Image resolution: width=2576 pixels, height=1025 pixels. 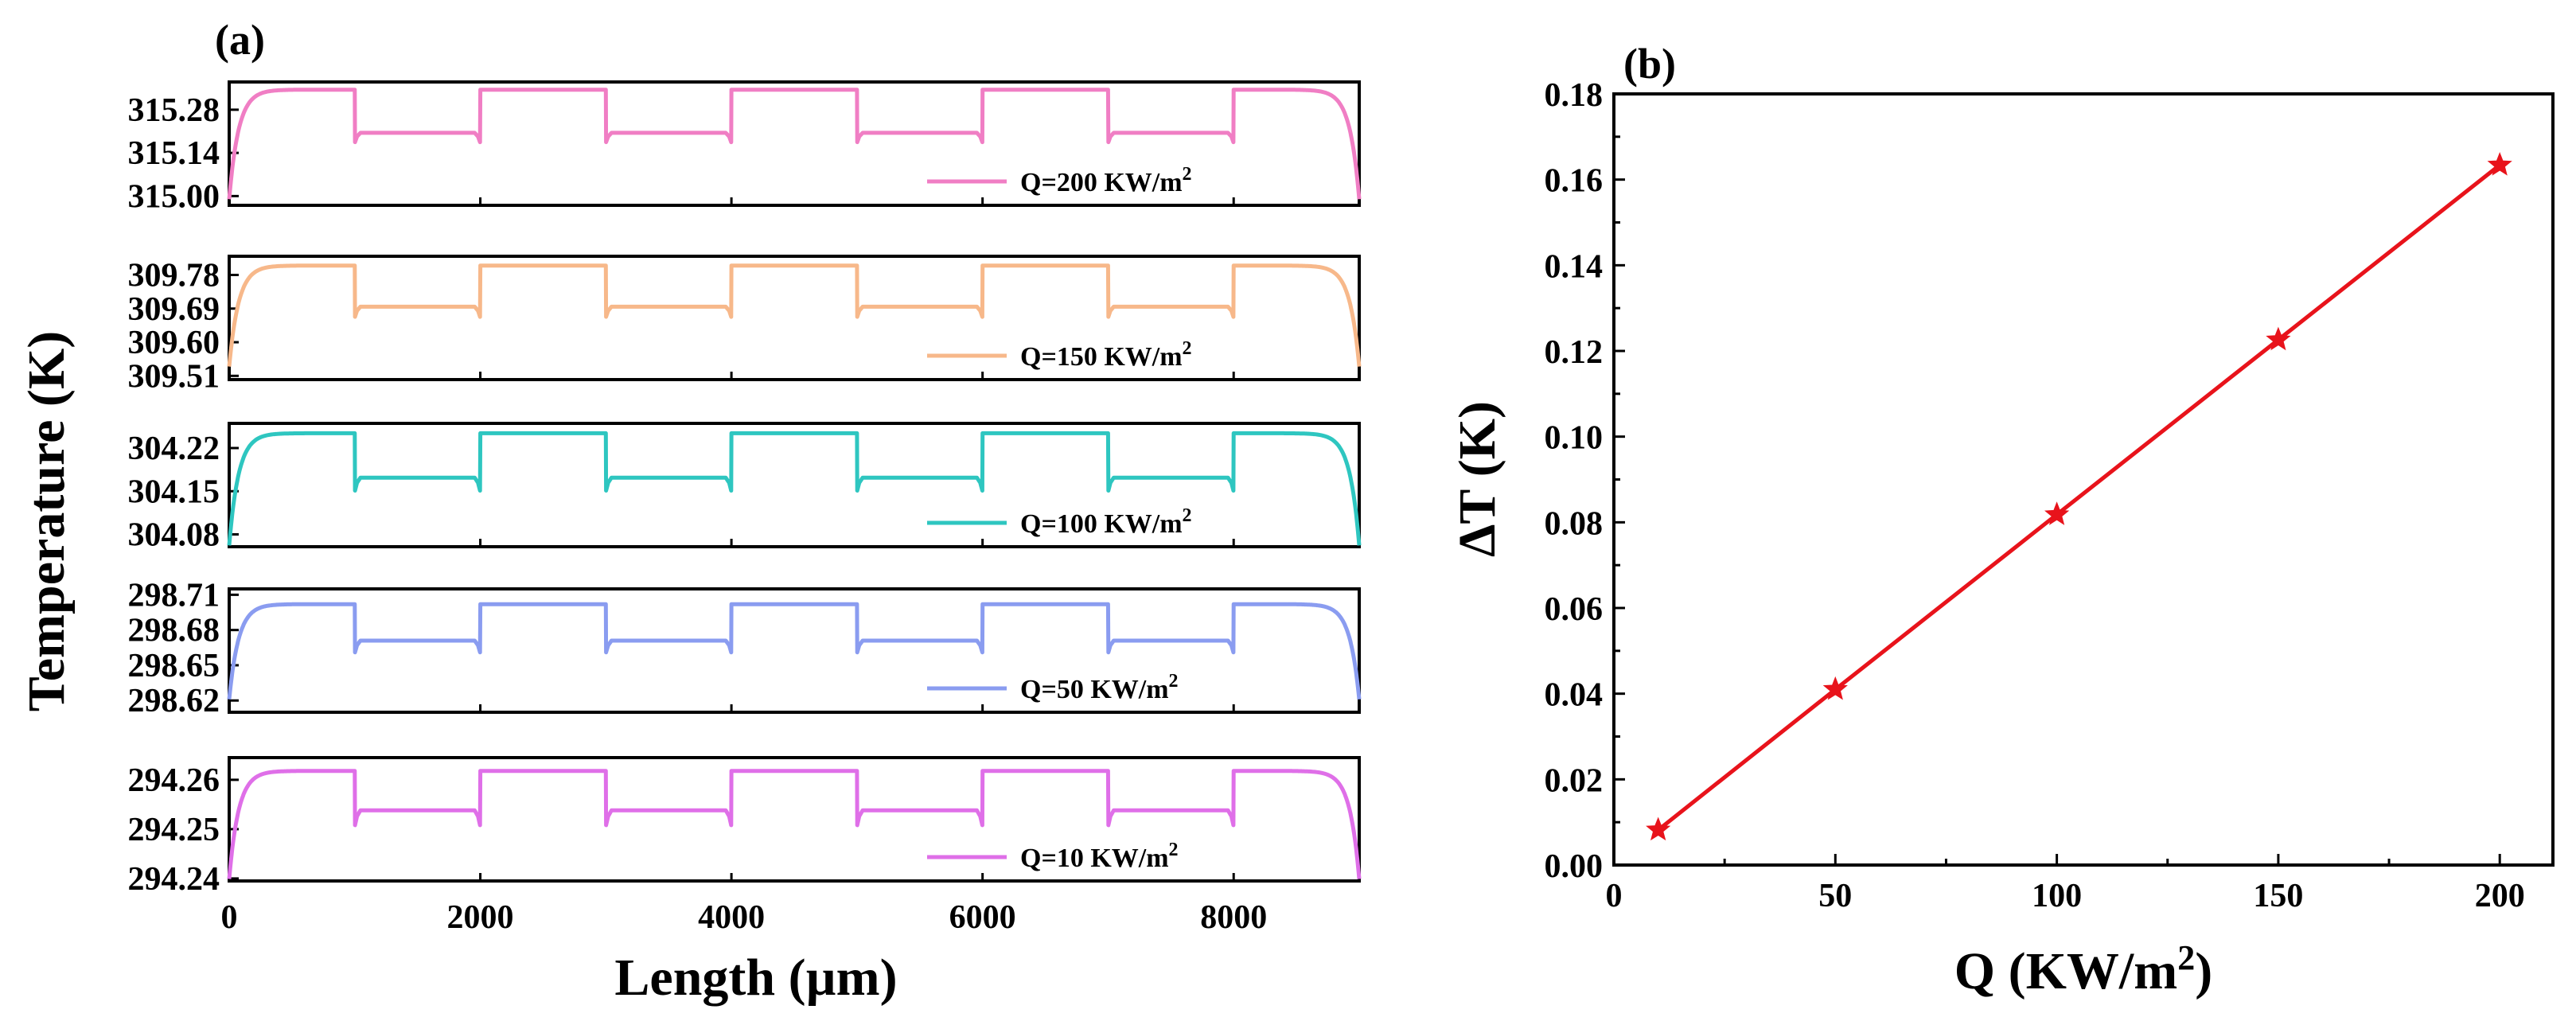 What do you see at coordinates (1101, 357) in the screenshot?
I see `legend-label-main: Q=150 KW/m` at bounding box center [1101, 357].